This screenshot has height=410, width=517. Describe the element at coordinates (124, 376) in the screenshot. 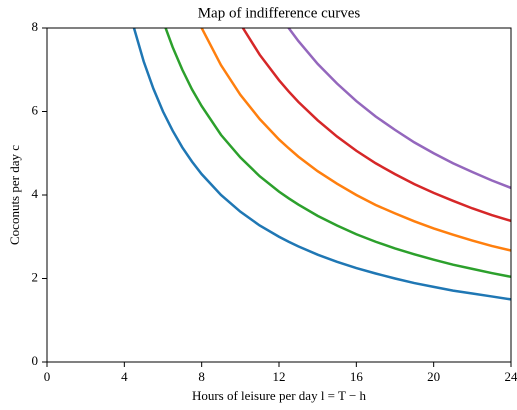

I see `x-tick-label: 4` at that location.